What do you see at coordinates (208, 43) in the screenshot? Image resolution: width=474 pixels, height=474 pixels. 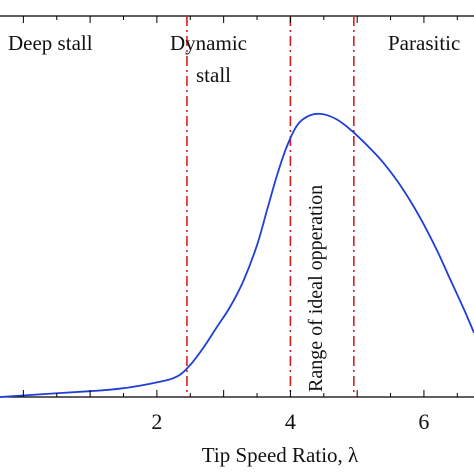 I see `region-label-dynamic: Dynamic` at bounding box center [208, 43].